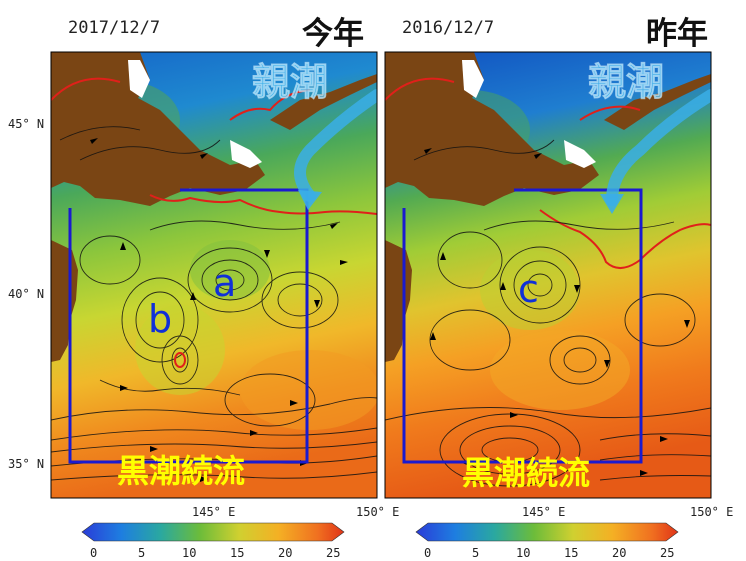 This screenshot has height=561, width=746. What do you see at coordinates (658, 147) in the screenshot?
I see `right-oyashio-arrow` at bounding box center [658, 147].